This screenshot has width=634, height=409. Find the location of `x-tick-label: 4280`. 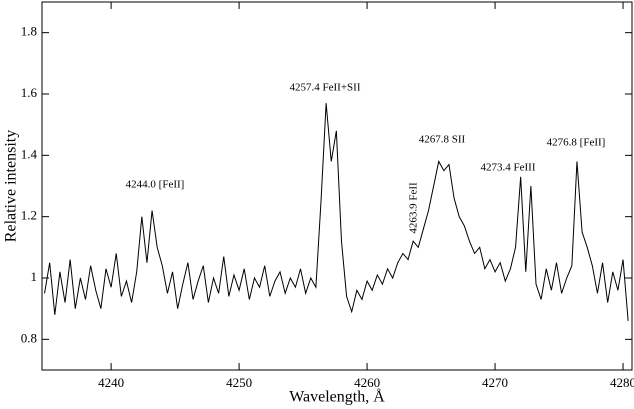

x-tick-label: 4280 is located at coordinates (622, 382).